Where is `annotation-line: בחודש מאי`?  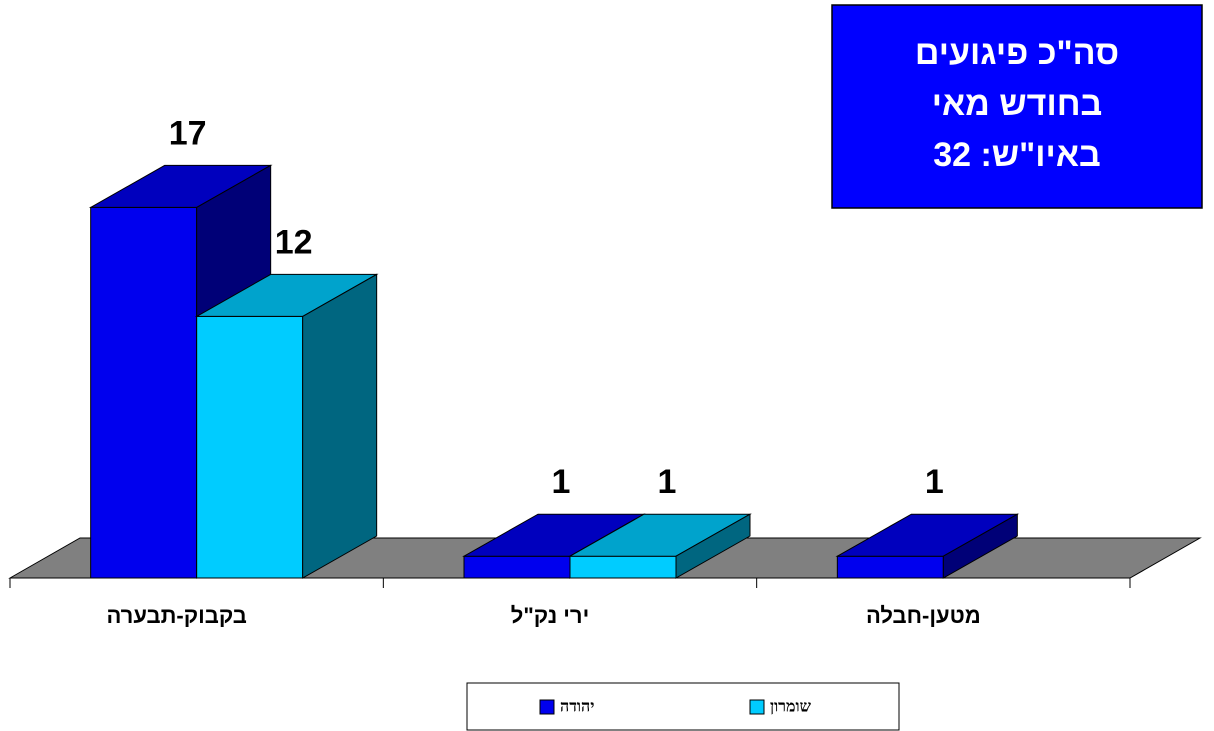 annotation-line: בחודש מאי is located at coordinates (1017, 104).